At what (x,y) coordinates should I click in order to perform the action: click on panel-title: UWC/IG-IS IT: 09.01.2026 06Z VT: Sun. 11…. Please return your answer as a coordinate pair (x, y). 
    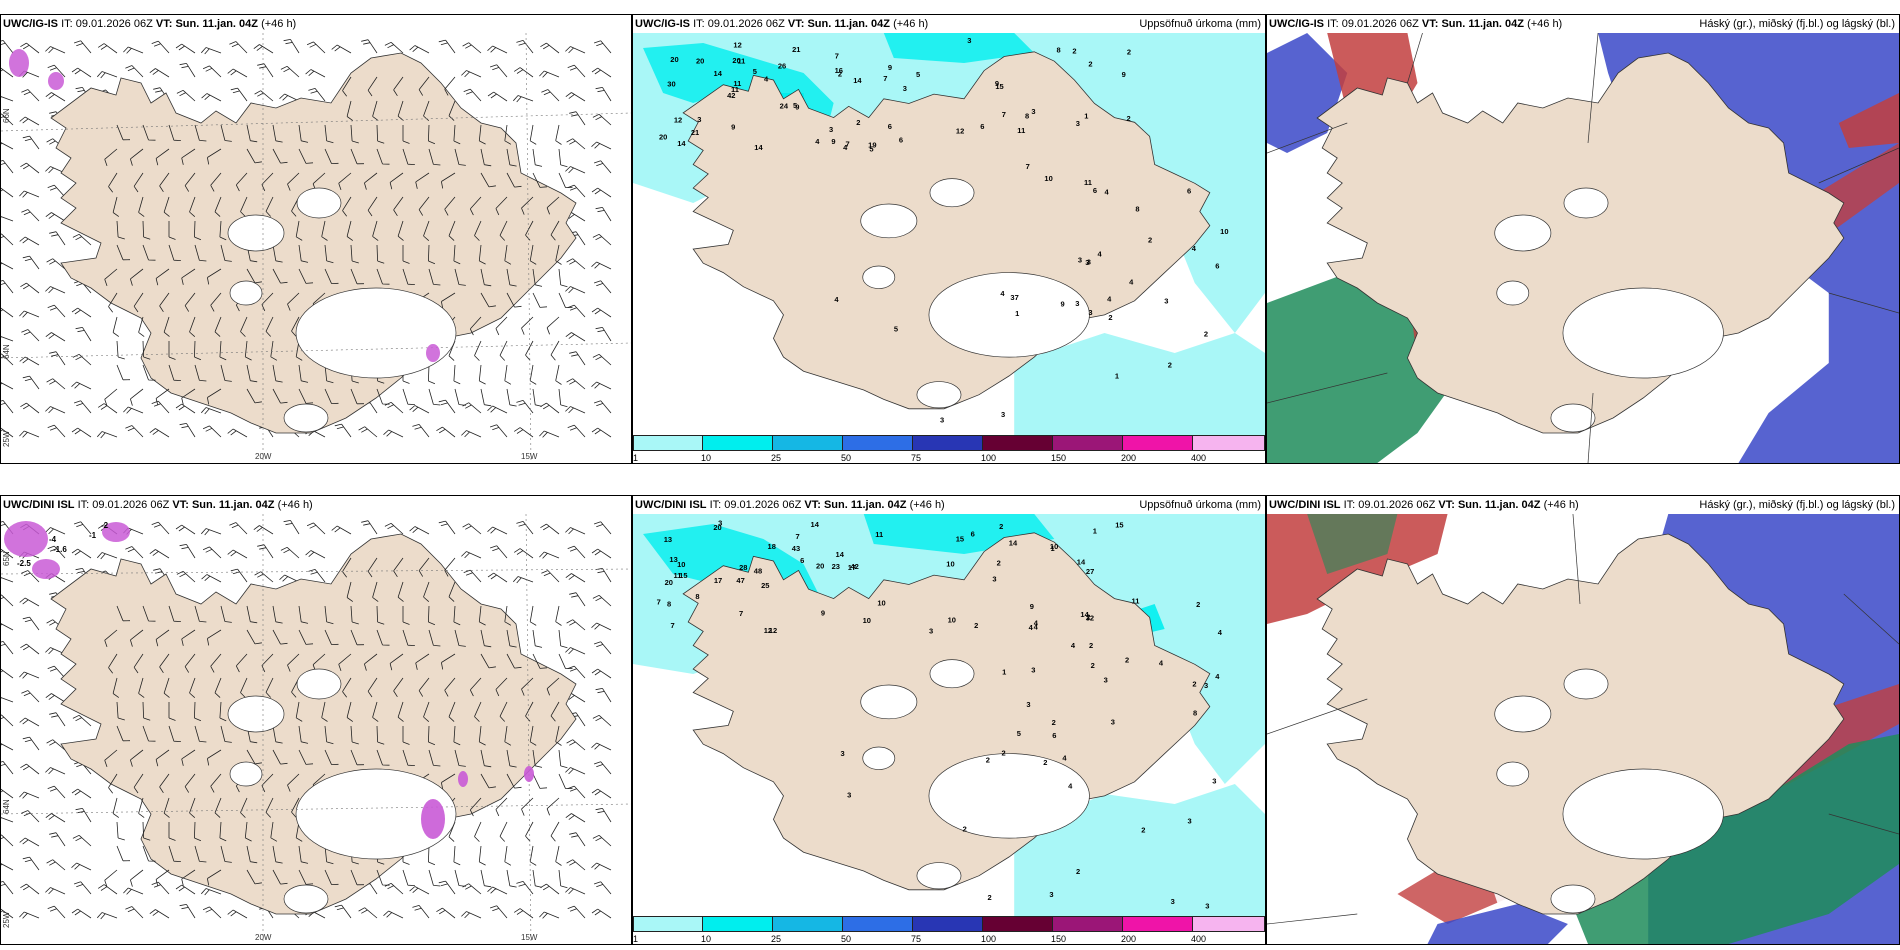
    Looking at the image, I should click on (150, 24).